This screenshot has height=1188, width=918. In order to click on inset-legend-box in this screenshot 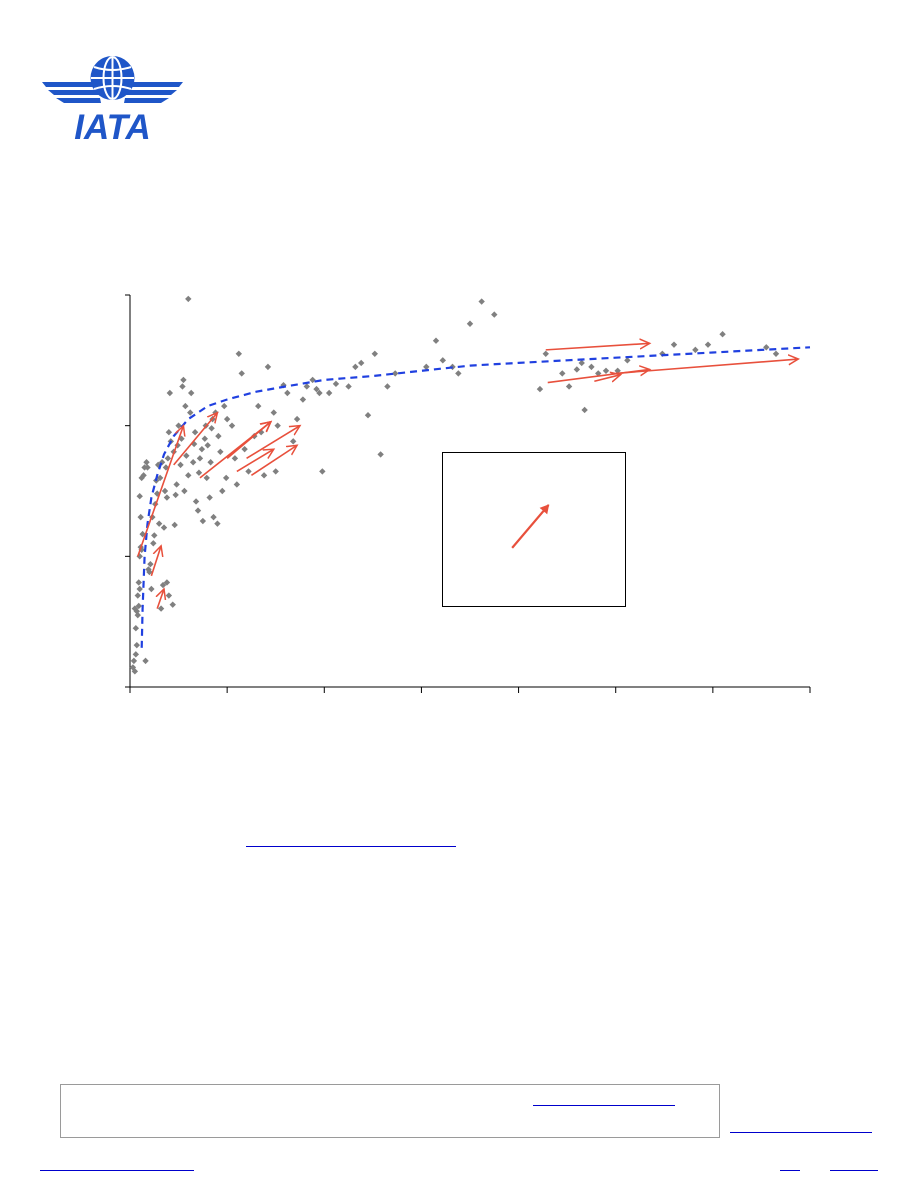, I will do `click(534, 529)`.